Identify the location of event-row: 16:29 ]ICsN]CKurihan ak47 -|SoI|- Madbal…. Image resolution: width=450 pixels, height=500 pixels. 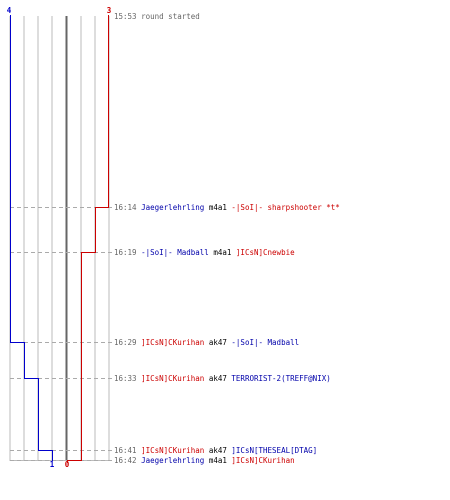
(206, 342).